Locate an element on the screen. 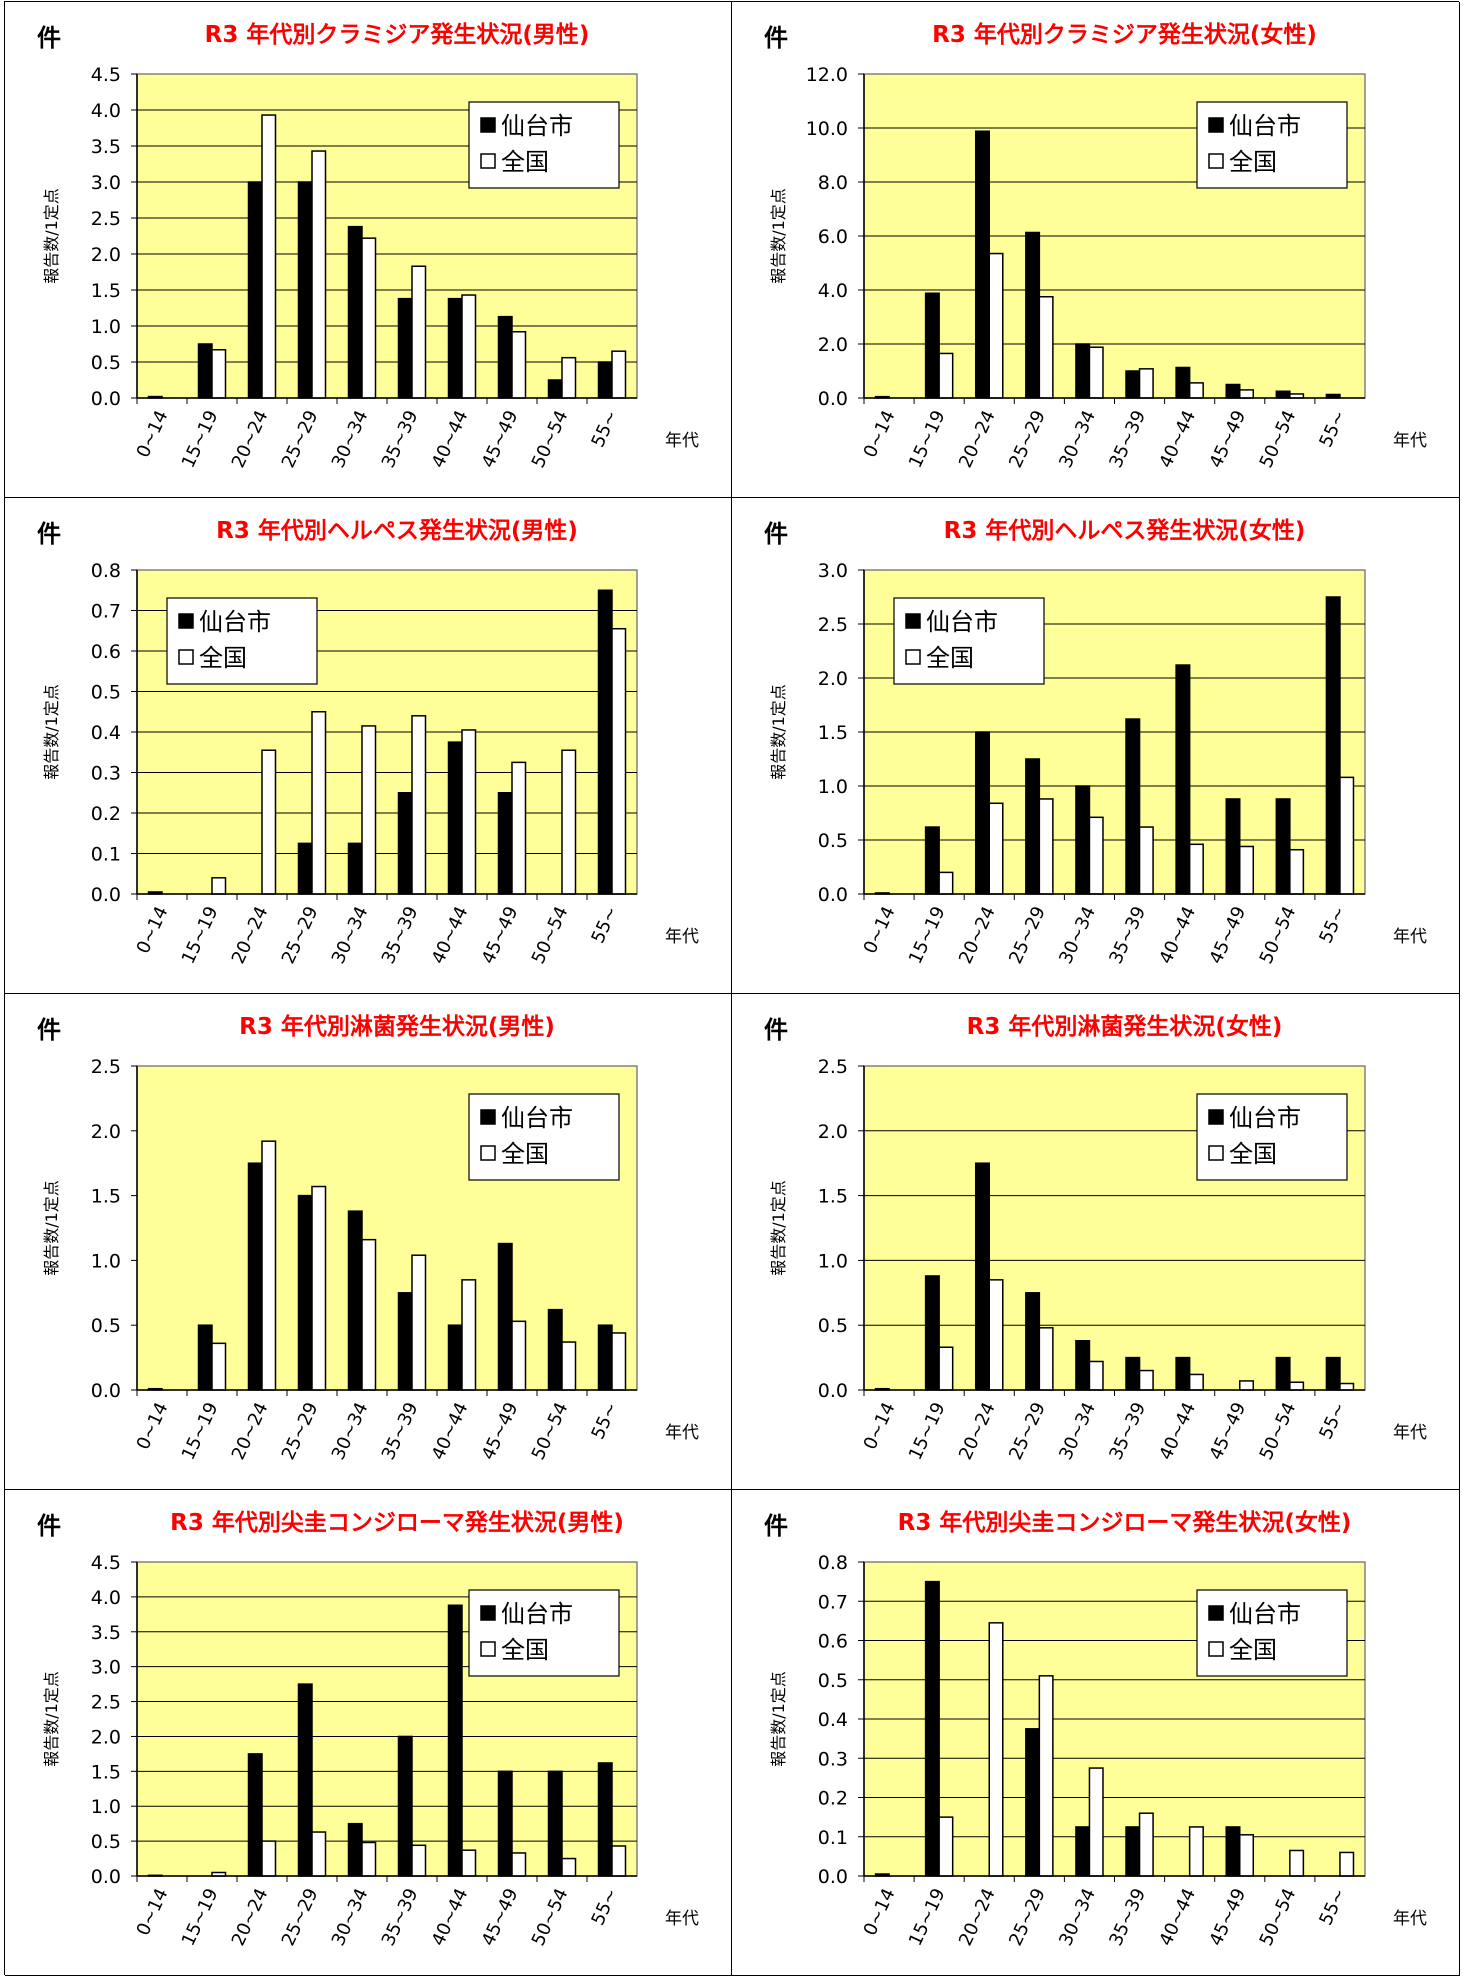 Image resolution: width=1463 pixels, height=1979 pixels. y-tick-label: 3.5 is located at coordinates (106, 1633).